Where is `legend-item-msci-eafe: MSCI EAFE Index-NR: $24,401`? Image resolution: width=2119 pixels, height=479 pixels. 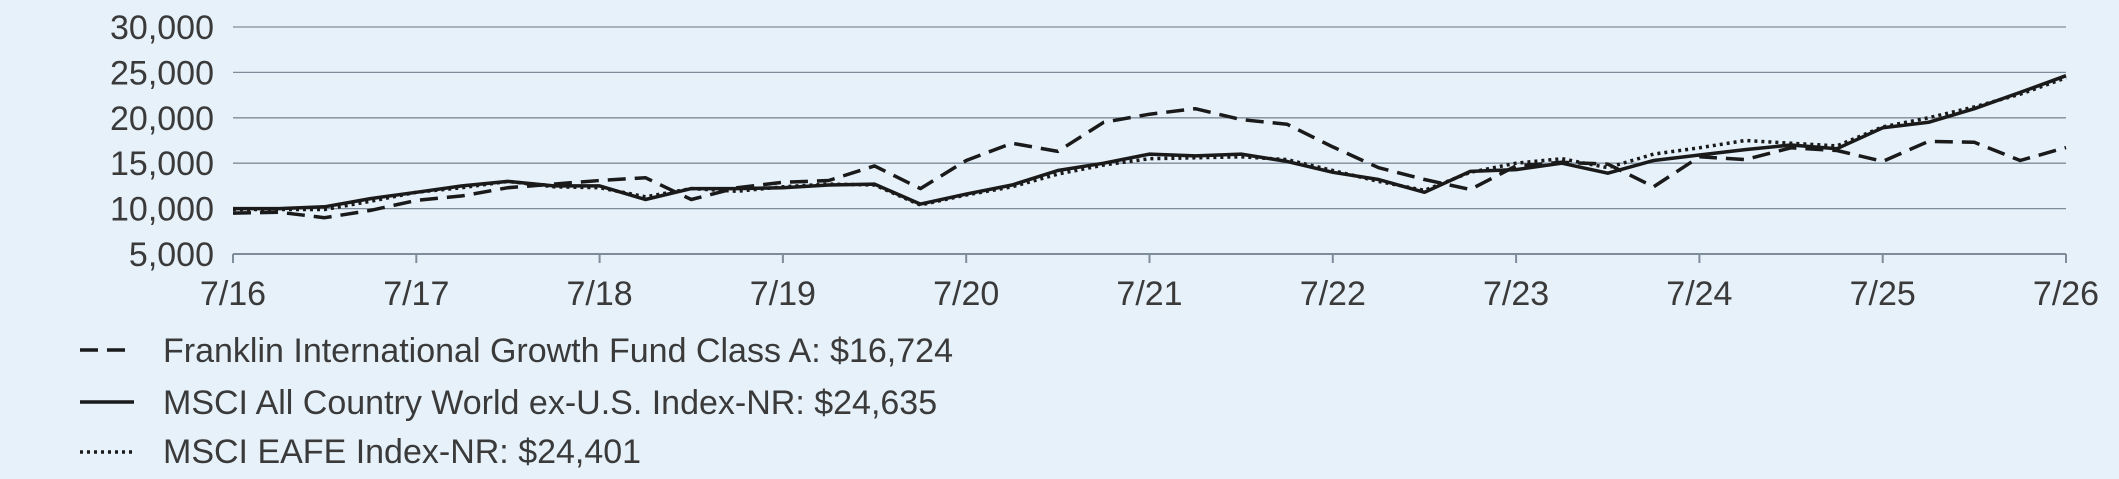 legend-item-msci-eafe: MSCI EAFE Index-NR: $24,401 is located at coordinates (360, 452).